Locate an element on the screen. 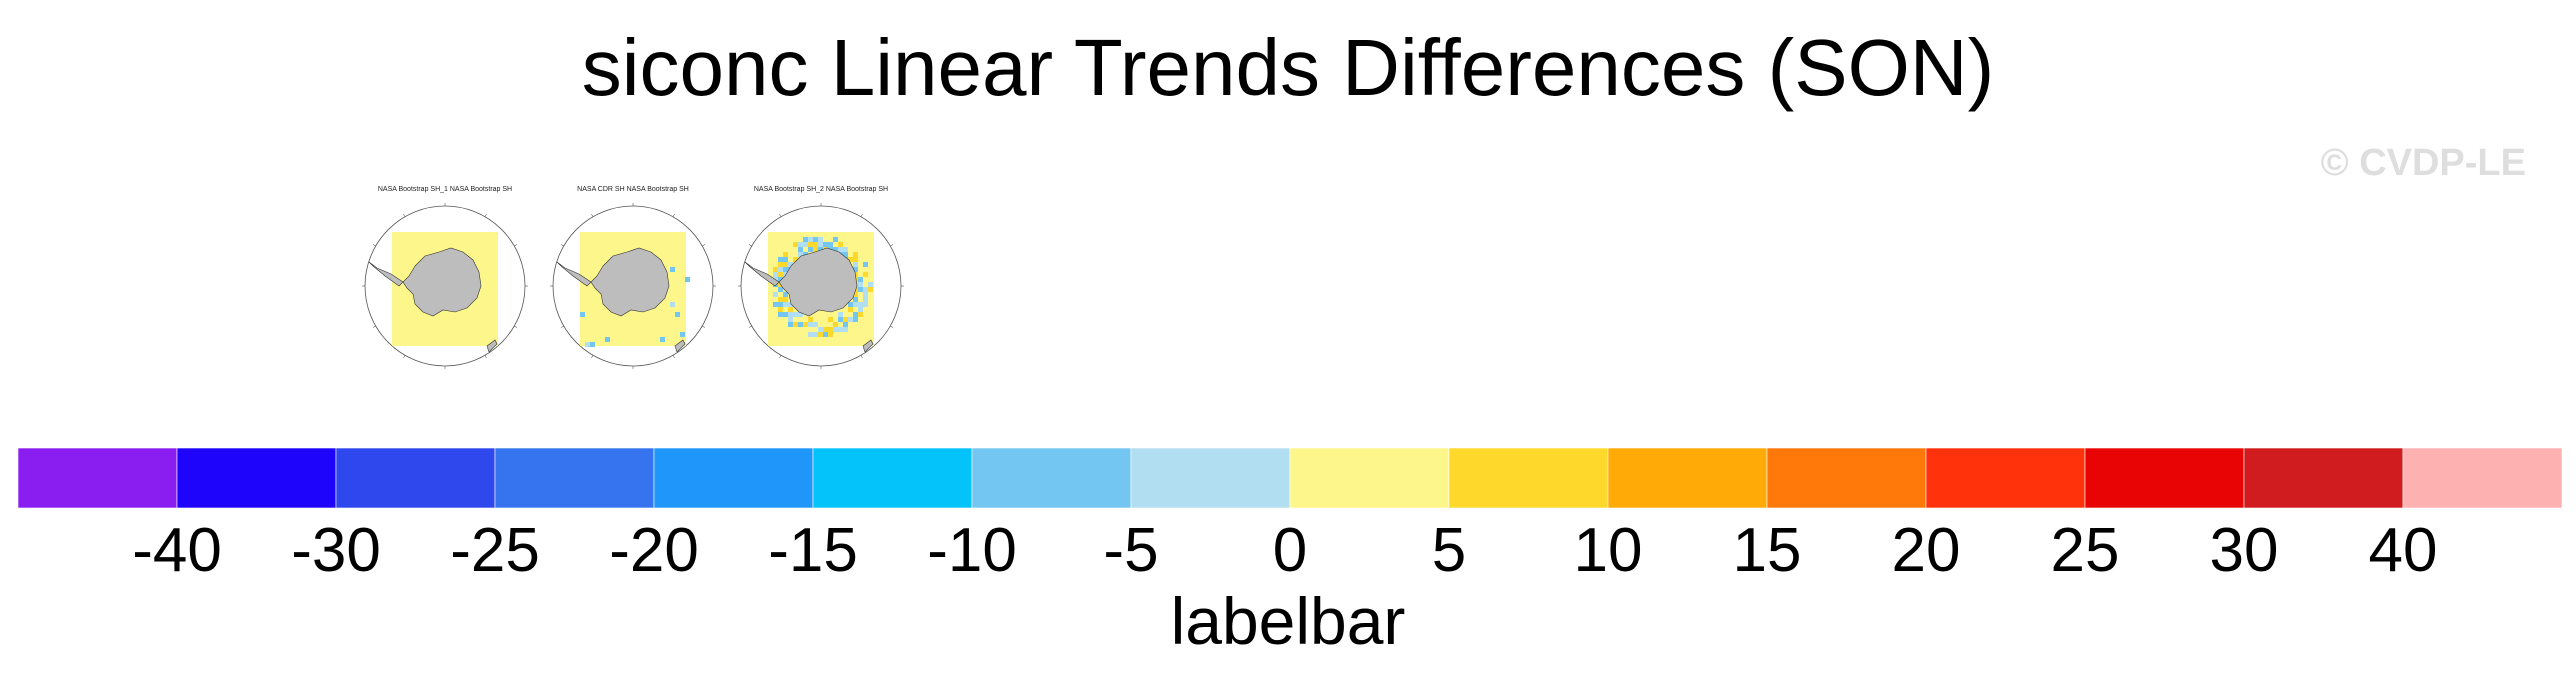 This screenshot has width=2576, height=678. labelbar-tick-label: 15 is located at coordinates (1767, 550).